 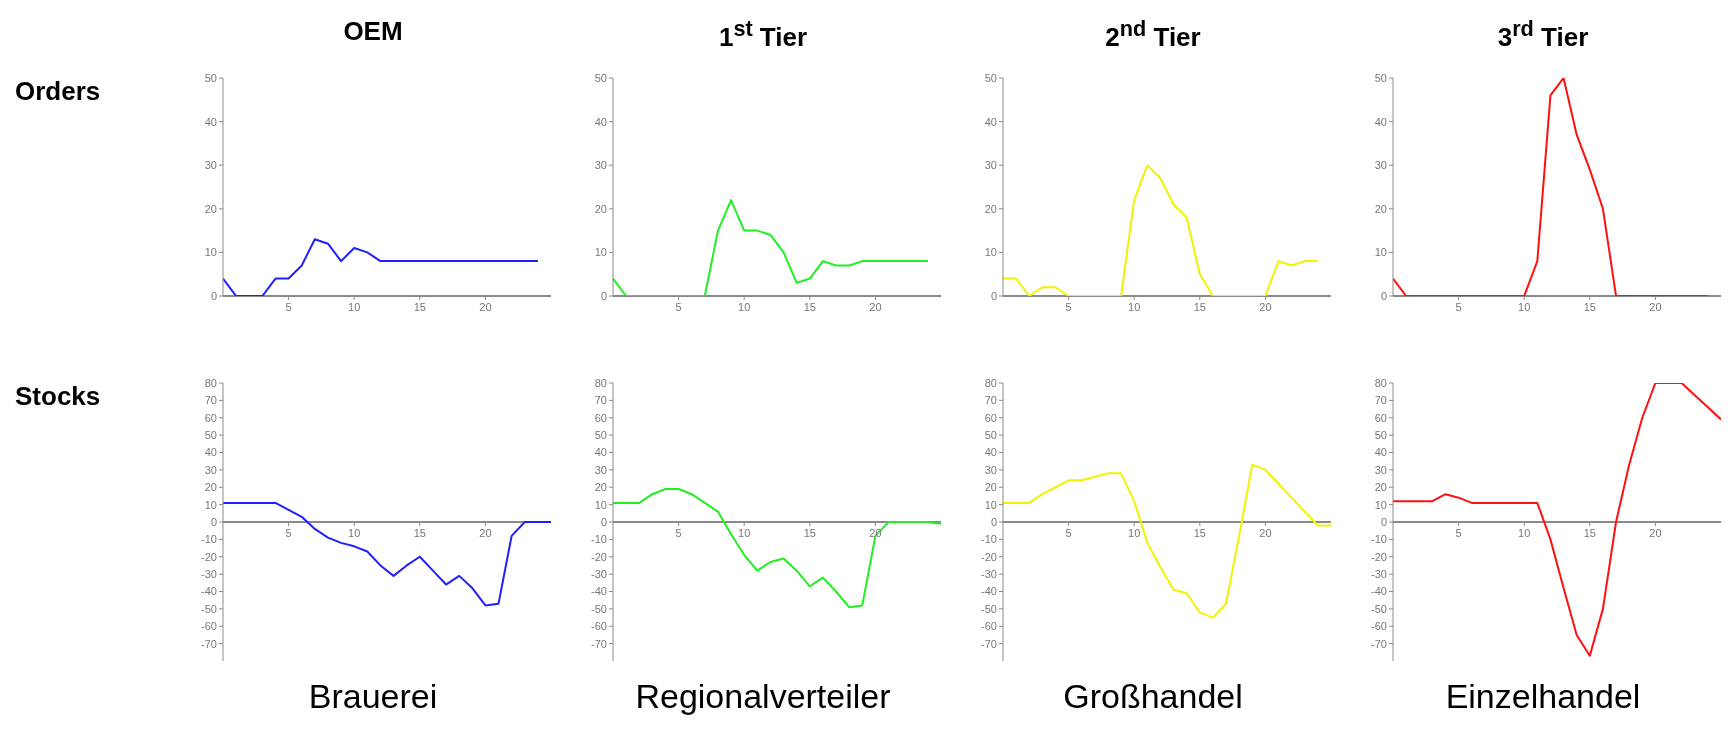 What do you see at coordinates (1153, 34) in the screenshot?
I see `chart-title: 2$^{nd}$ Tier` at bounding box center [1153, 34].